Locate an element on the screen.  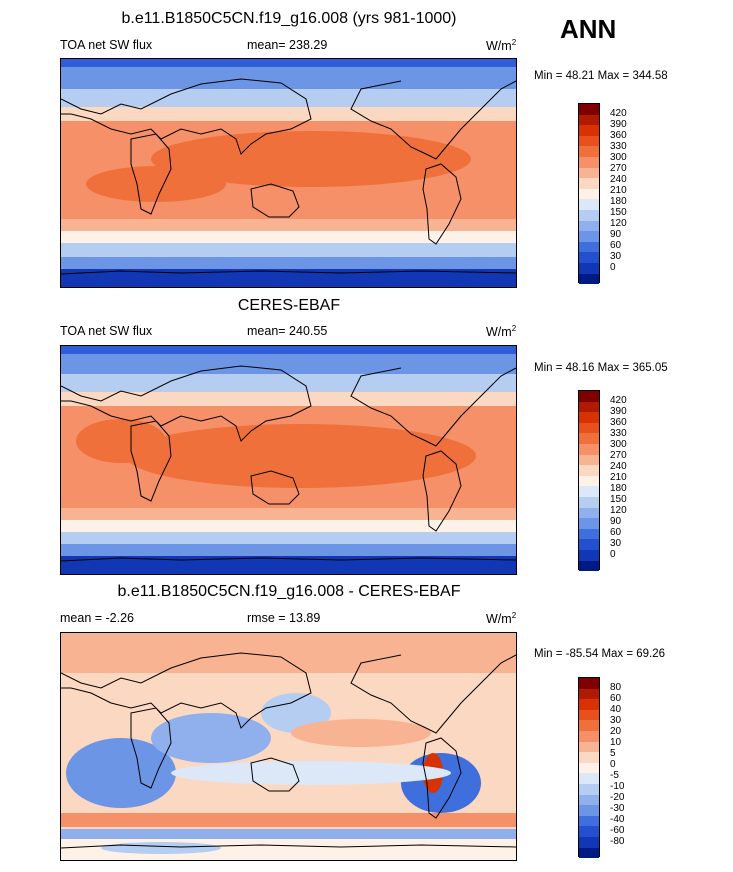
colorbar-tick: -80 is located at coordinates (617, 841).